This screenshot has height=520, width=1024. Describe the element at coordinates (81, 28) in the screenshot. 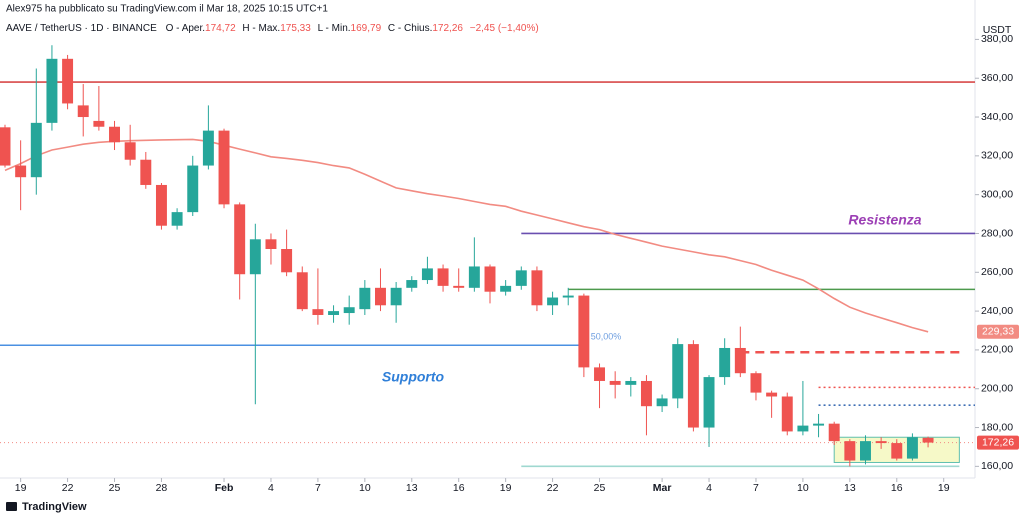

I see `symbol: AAVE / TetherUS · 1D · BINANCE` at that location.